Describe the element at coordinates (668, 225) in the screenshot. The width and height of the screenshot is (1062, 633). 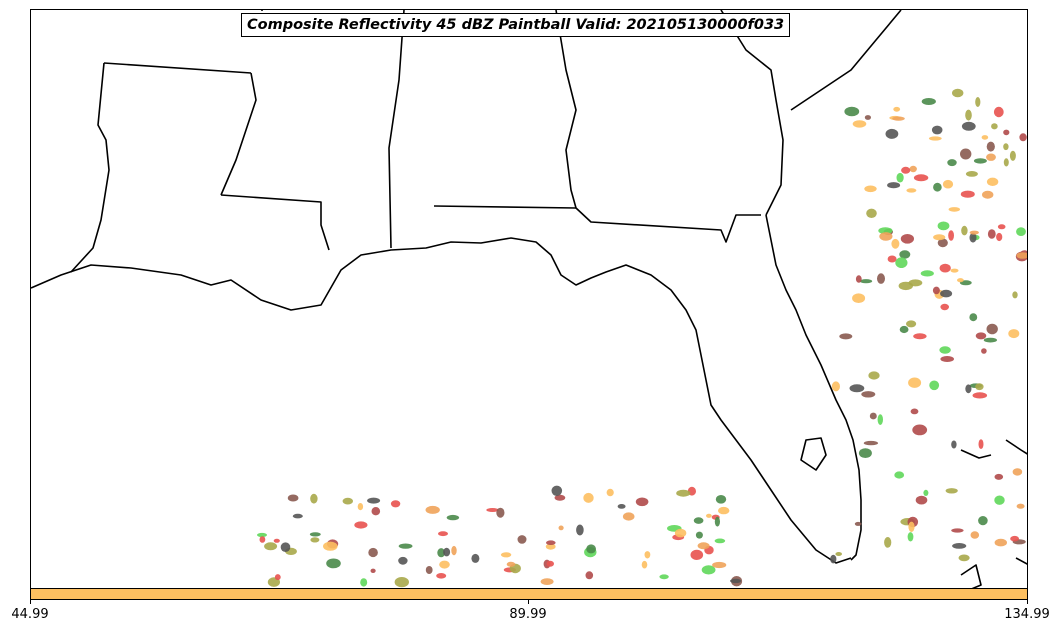
I see `border-ga-fl` at that location.